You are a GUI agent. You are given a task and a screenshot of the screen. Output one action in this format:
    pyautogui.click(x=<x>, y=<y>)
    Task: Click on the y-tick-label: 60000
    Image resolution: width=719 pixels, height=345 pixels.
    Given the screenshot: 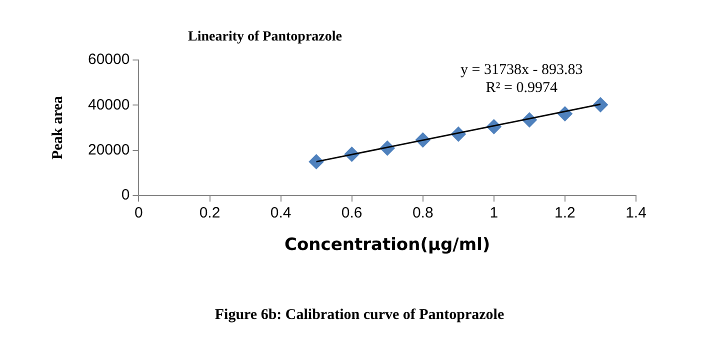 What is the action you would take?
    pyautogui.click(x=109, y=59)
    